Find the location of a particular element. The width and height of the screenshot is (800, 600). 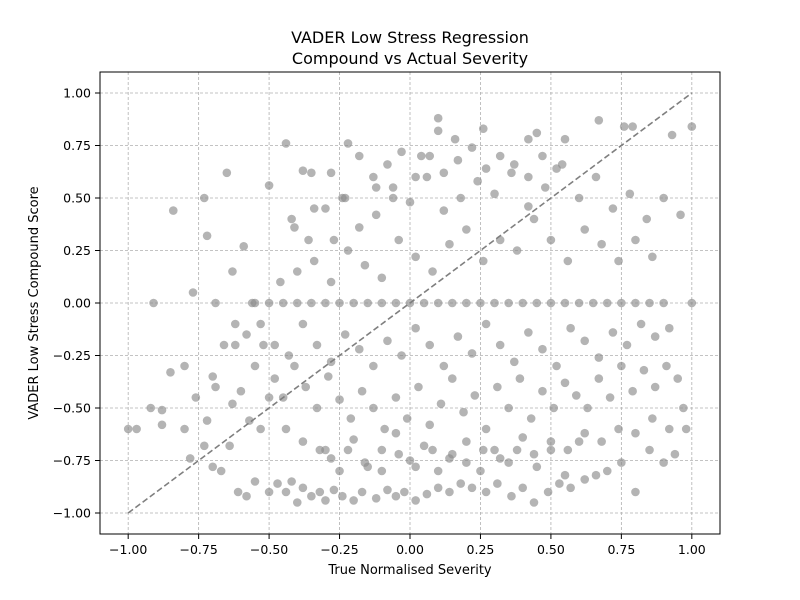

y-tick-label: 0.75 is located at coordinates (77, 145).